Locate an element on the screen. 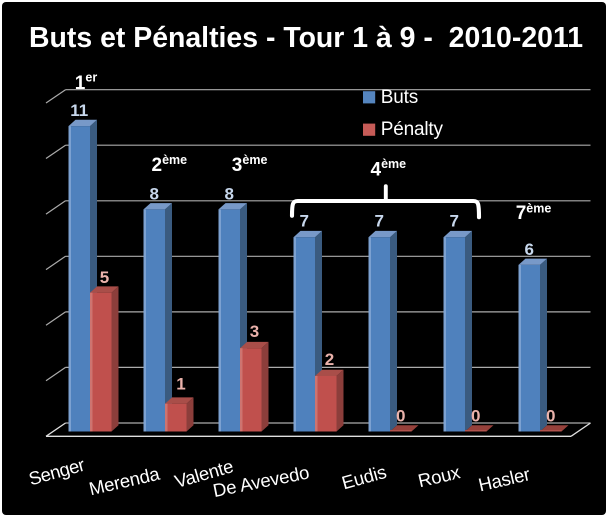 The image size is (608, 519). svg-text: 6 is located at coordinates (529, 249).